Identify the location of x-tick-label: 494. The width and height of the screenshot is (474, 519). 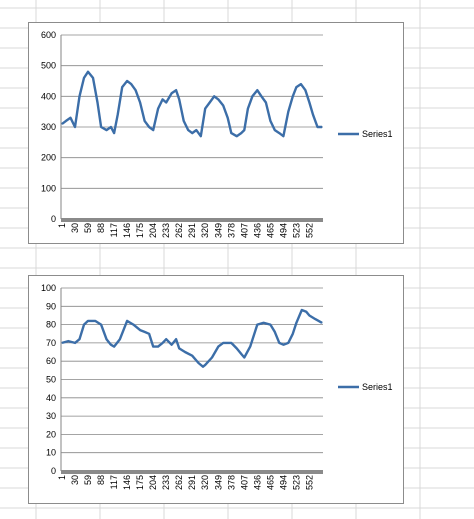
(283, 230).